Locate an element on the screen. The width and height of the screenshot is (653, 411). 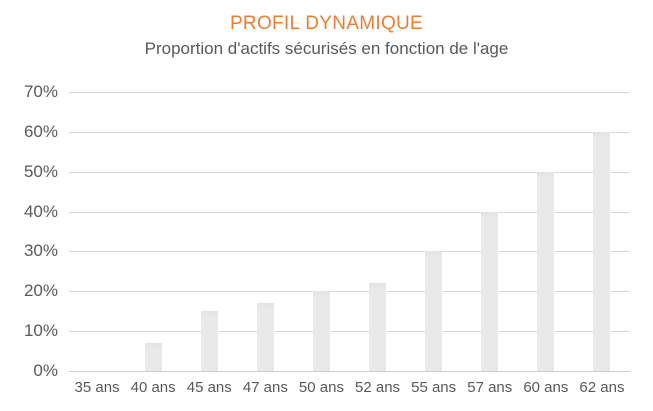
x-axis-category-label: 60 ans is located at coordinates (546, 387).